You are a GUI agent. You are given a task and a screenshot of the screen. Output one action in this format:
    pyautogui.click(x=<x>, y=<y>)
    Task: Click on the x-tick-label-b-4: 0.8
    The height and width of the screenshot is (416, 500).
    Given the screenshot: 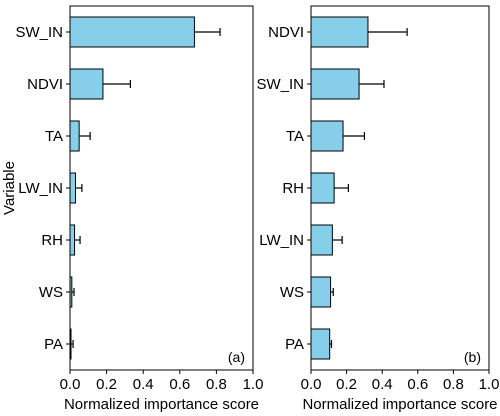 What is the action you would take?
    pyautogui.click(x=453, y=384)
    